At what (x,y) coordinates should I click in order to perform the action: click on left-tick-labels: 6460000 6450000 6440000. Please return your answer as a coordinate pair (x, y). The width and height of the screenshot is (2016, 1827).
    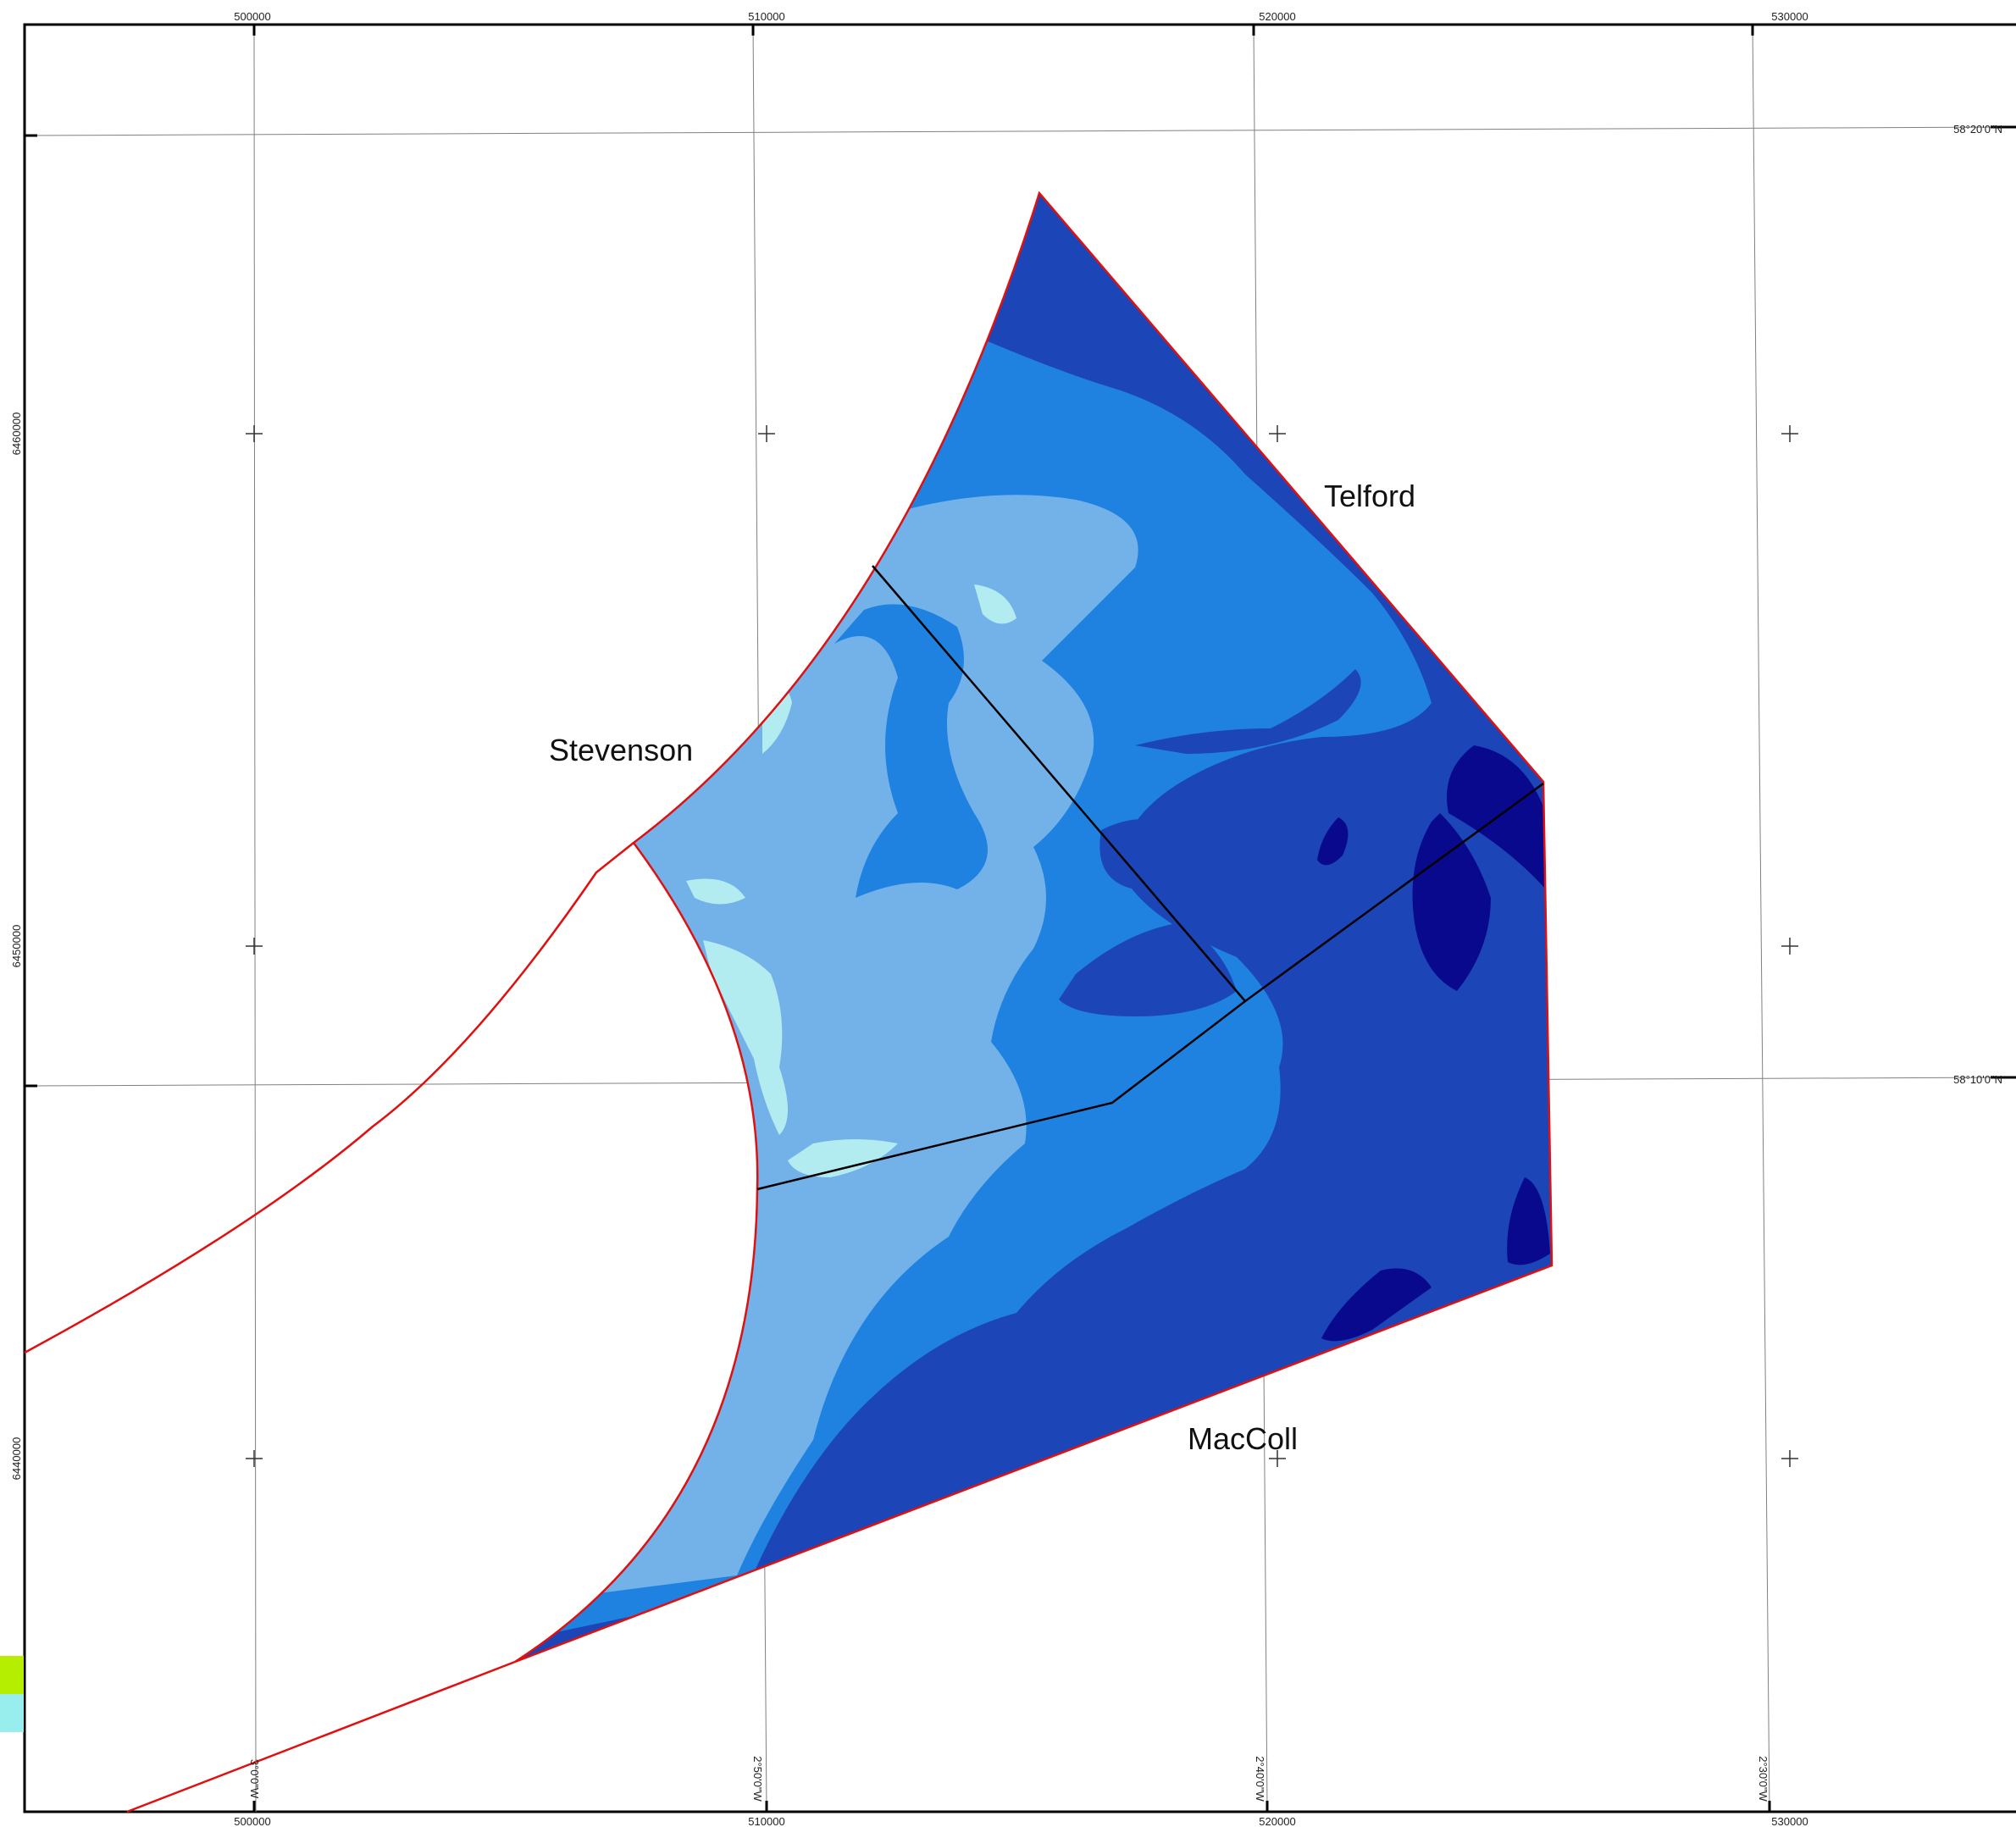
    Looking at the image, I should click on (16, 946).